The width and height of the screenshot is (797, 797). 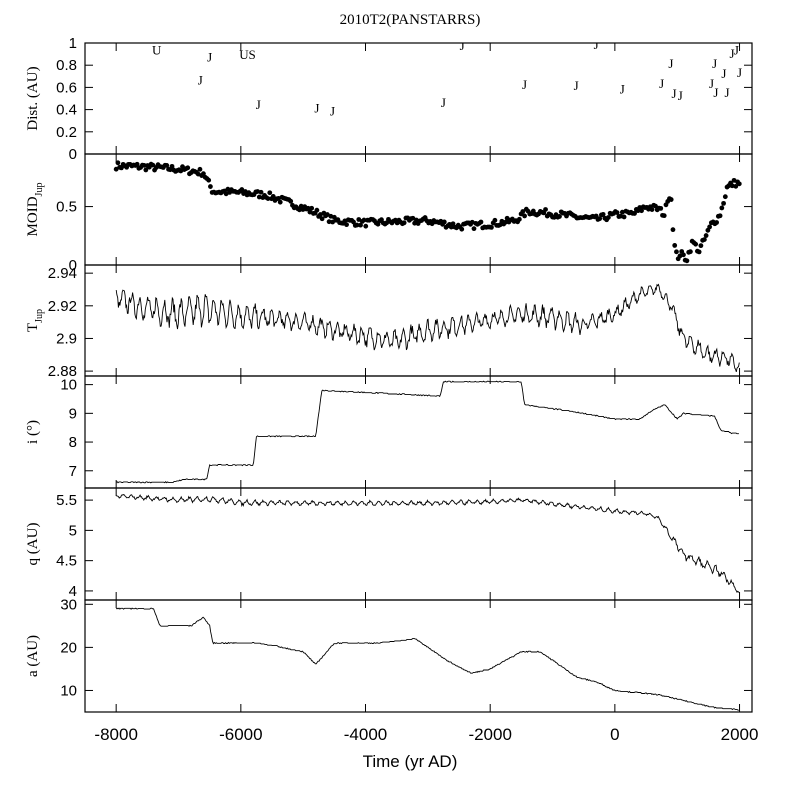 What do you see at coordinates (410, 20) in the screenshot?
I see `chart-title: 2010T2(PANSTARRS)` at bounding box center [410, 20].